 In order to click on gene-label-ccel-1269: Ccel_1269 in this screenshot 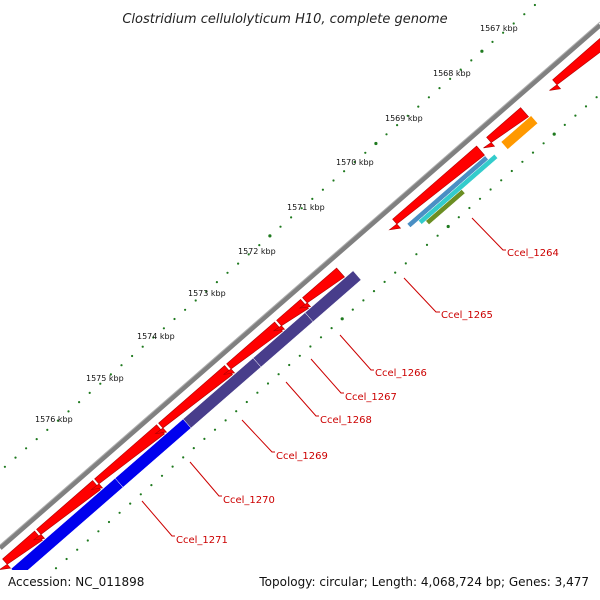, I will do `click(302, 456)`.